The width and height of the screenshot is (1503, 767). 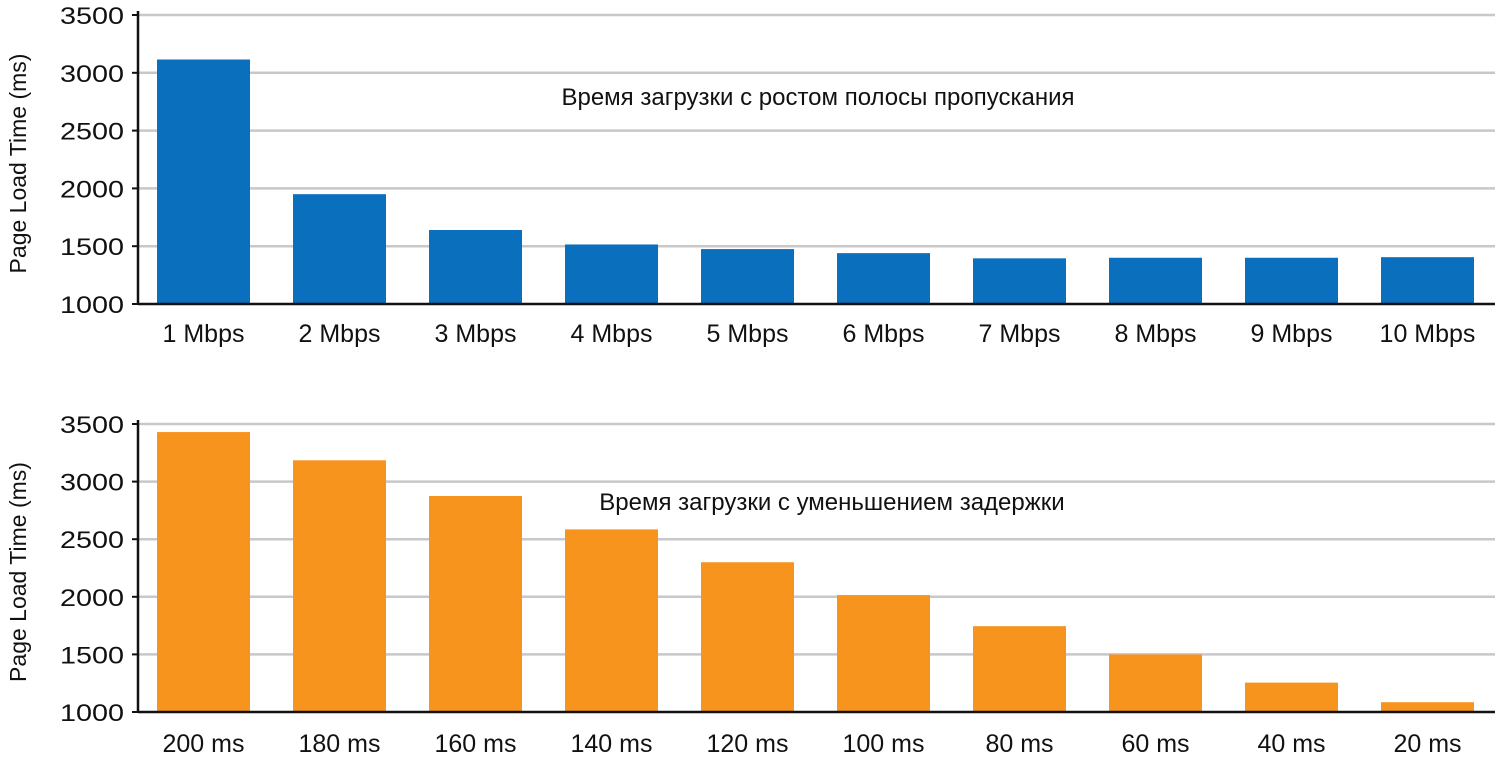 I want to click on x-tick-label: 4 Mbps, so click(x=612, y=334).